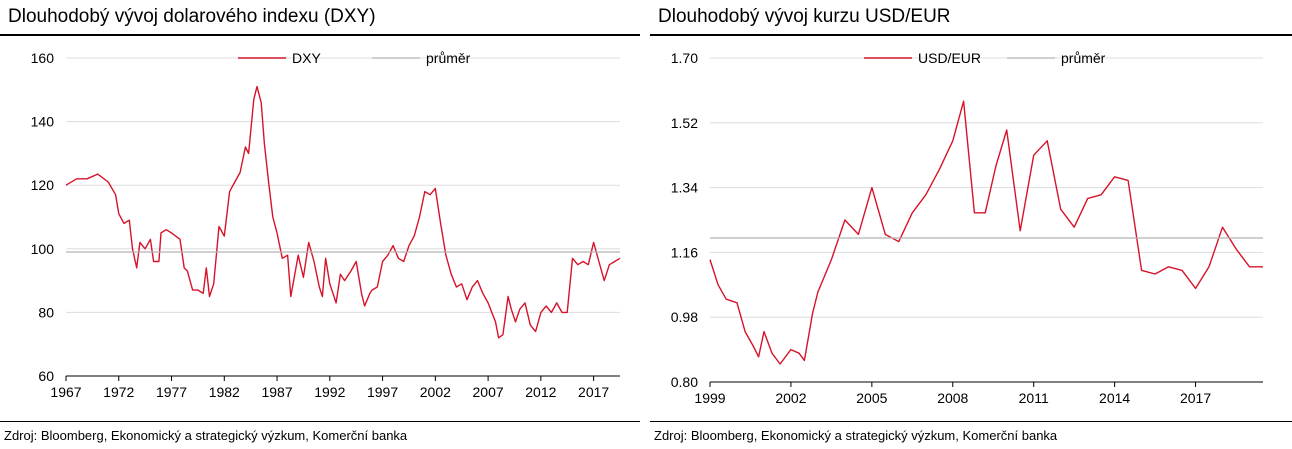  What do you see at coordinates (276, 392) in the screenshot?
I see `x-tick-label: 1987` at bounding box center [276, 392].